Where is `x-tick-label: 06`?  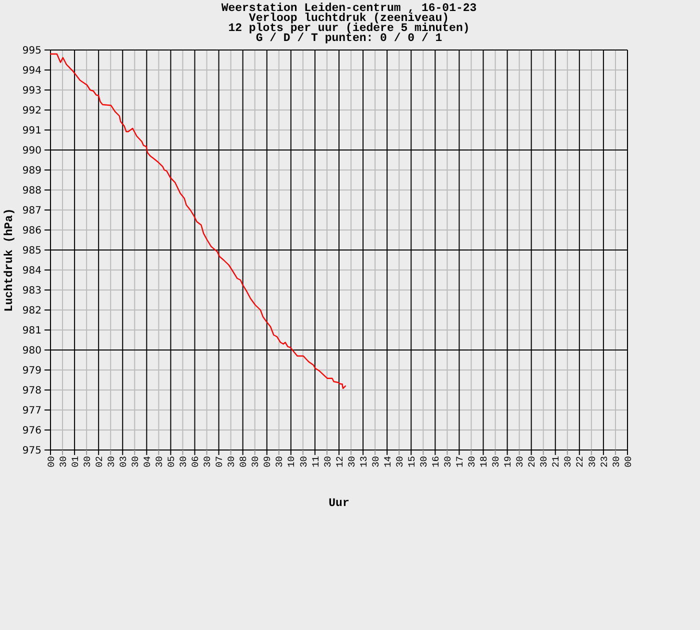
x-tick-label: 06 is located at coordinates (196, 462).